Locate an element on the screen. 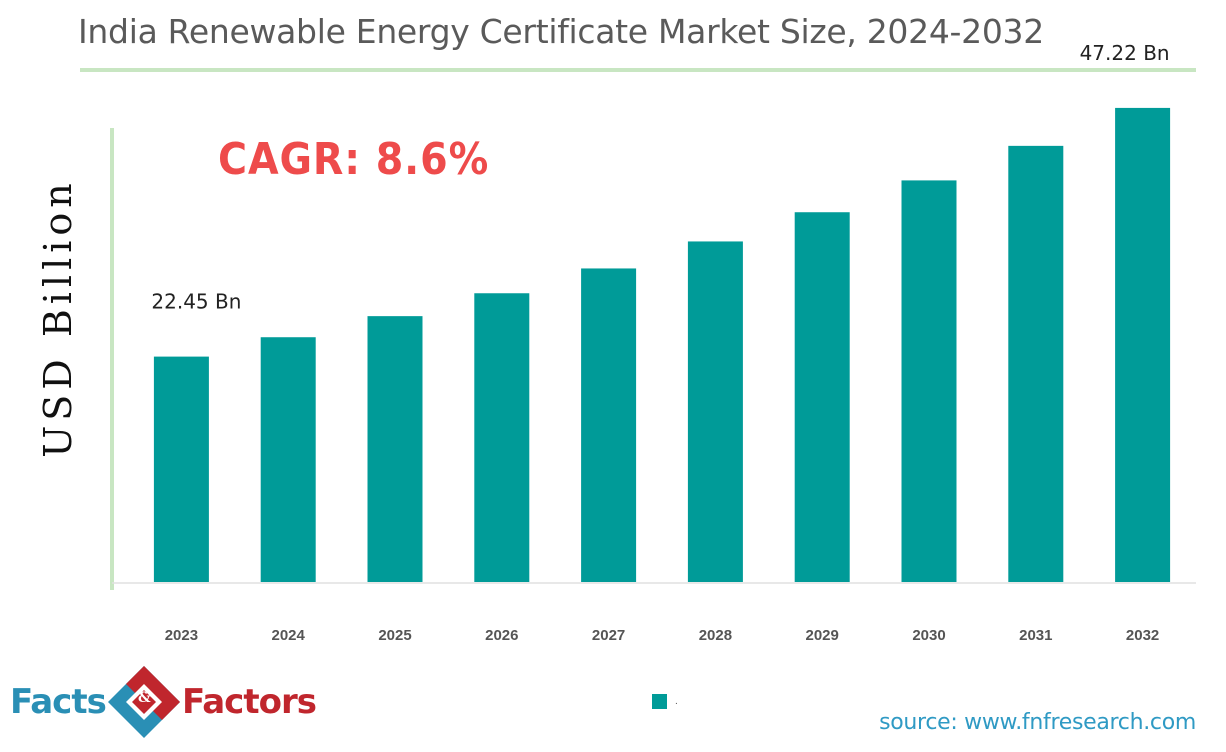 The width and height of the screenshot is (1226, 752). logo-diamond-icon is located at coordinates (144, 702).